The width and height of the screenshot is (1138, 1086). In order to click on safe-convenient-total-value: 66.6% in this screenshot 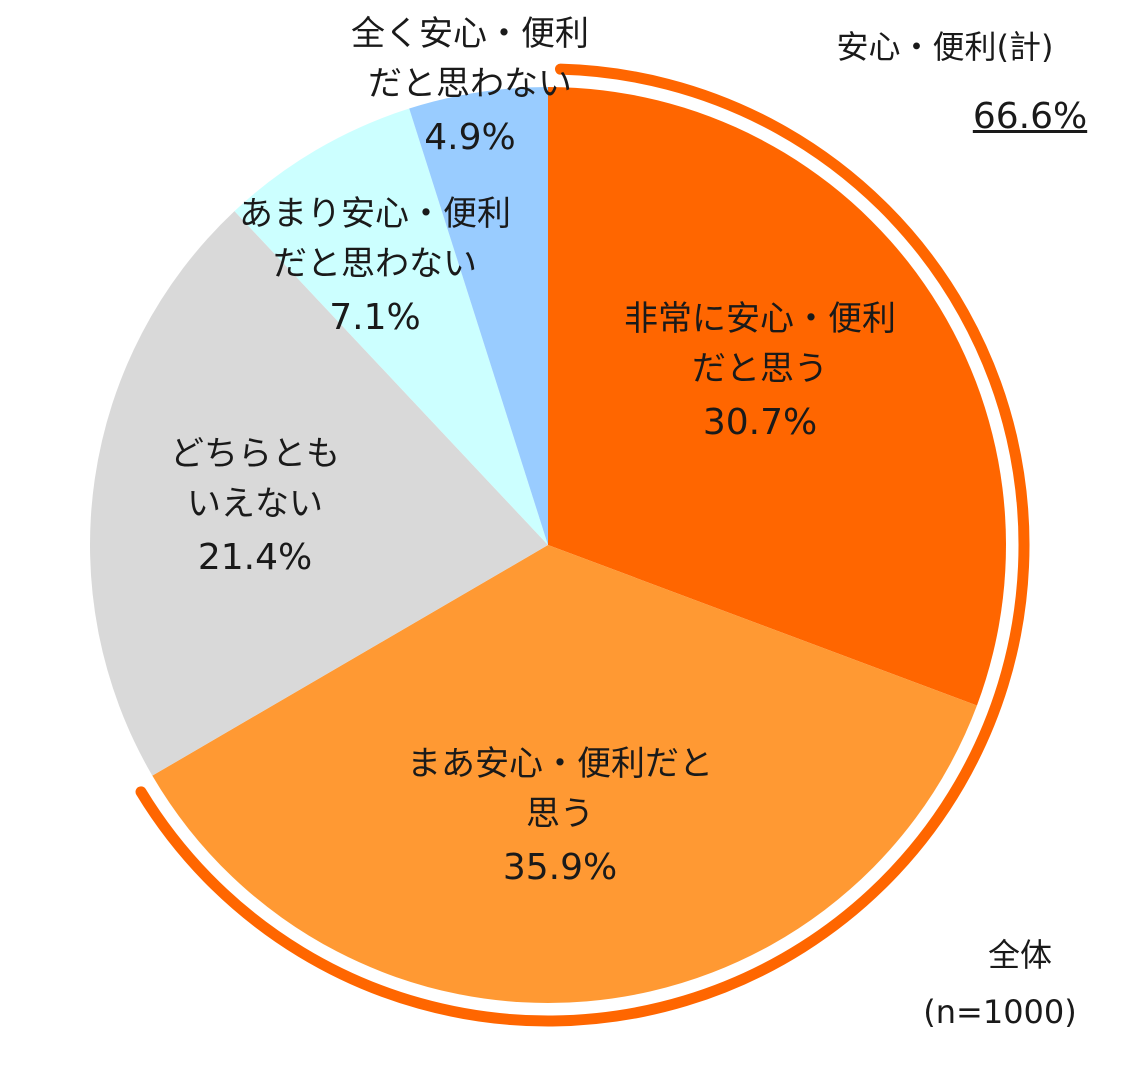, I will do `click(1030, 116)`.